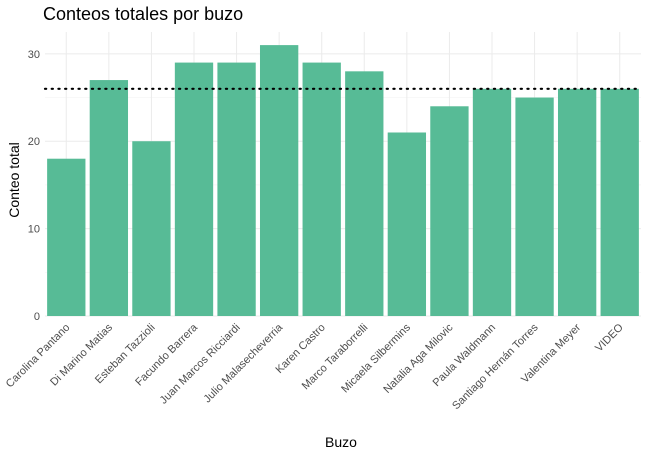 This screenshot has height=457, width=652. Describe the element at coordinates (34, 142) in the screenshot. I see `y-tick-label: 20` at that location.